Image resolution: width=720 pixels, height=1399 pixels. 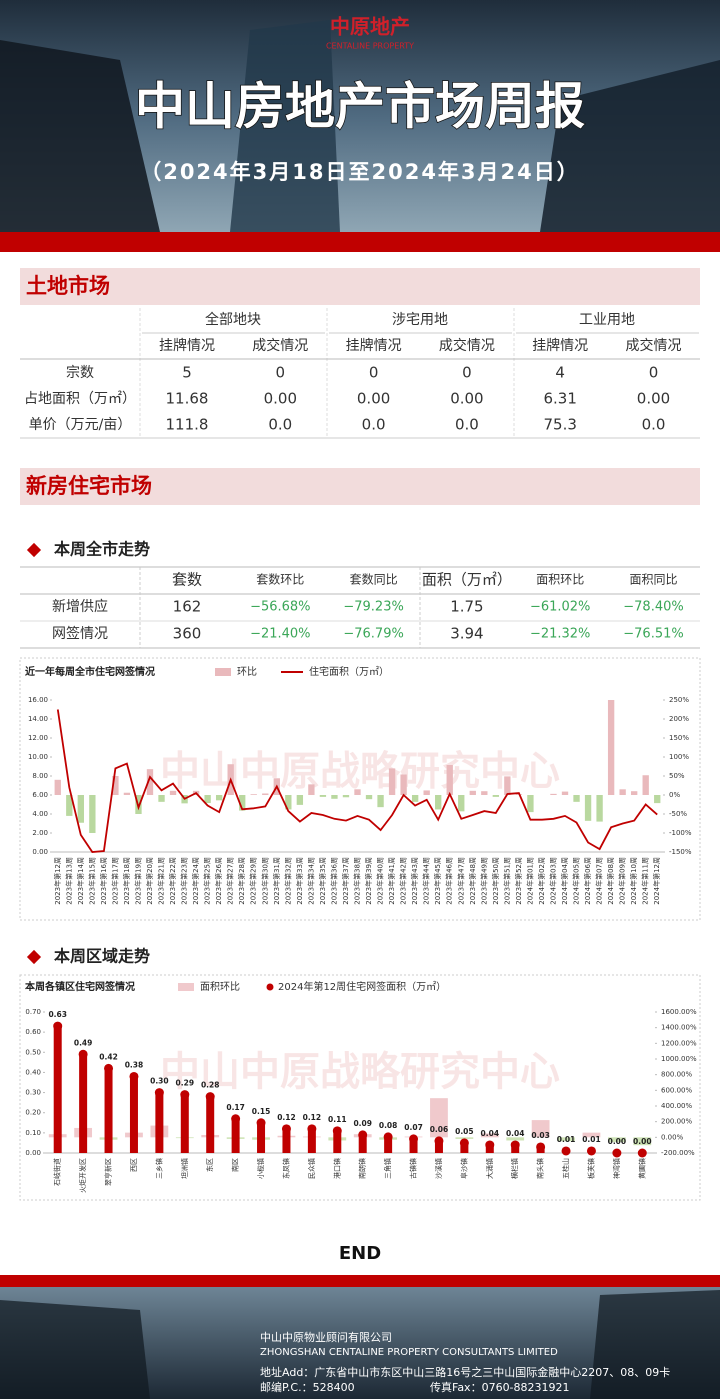 What do you see at coordinates (102, 549) in the screenshot?
I see `subsection-title: 本周全市走势` at bounding box center [102, 549].